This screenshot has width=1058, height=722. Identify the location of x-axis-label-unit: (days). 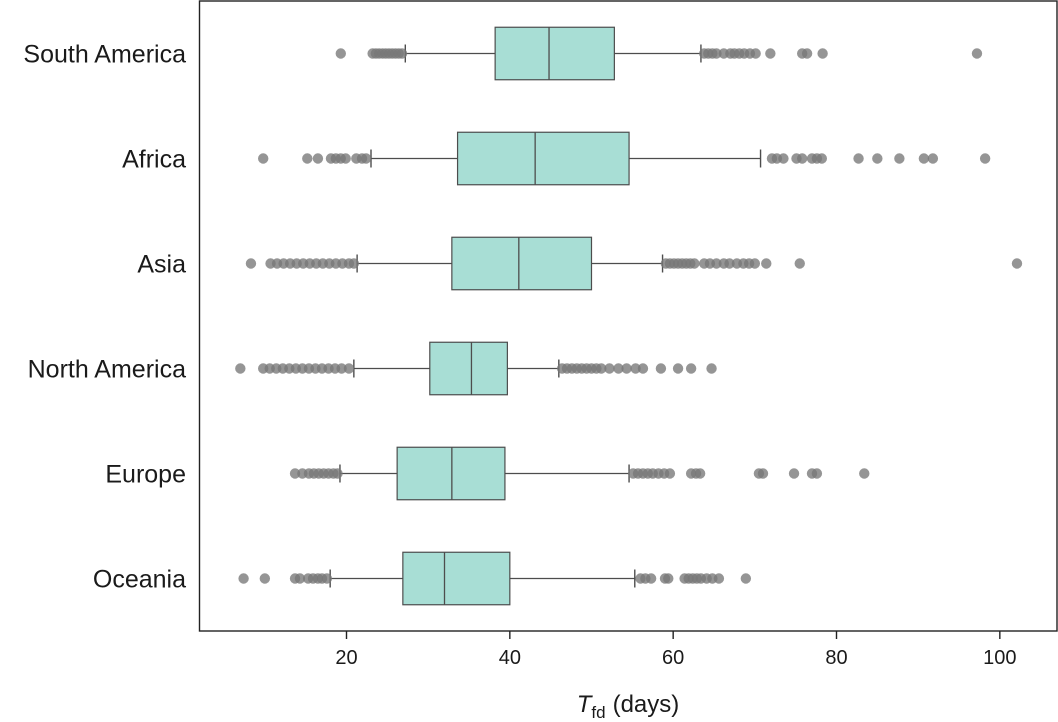
(646, 704).